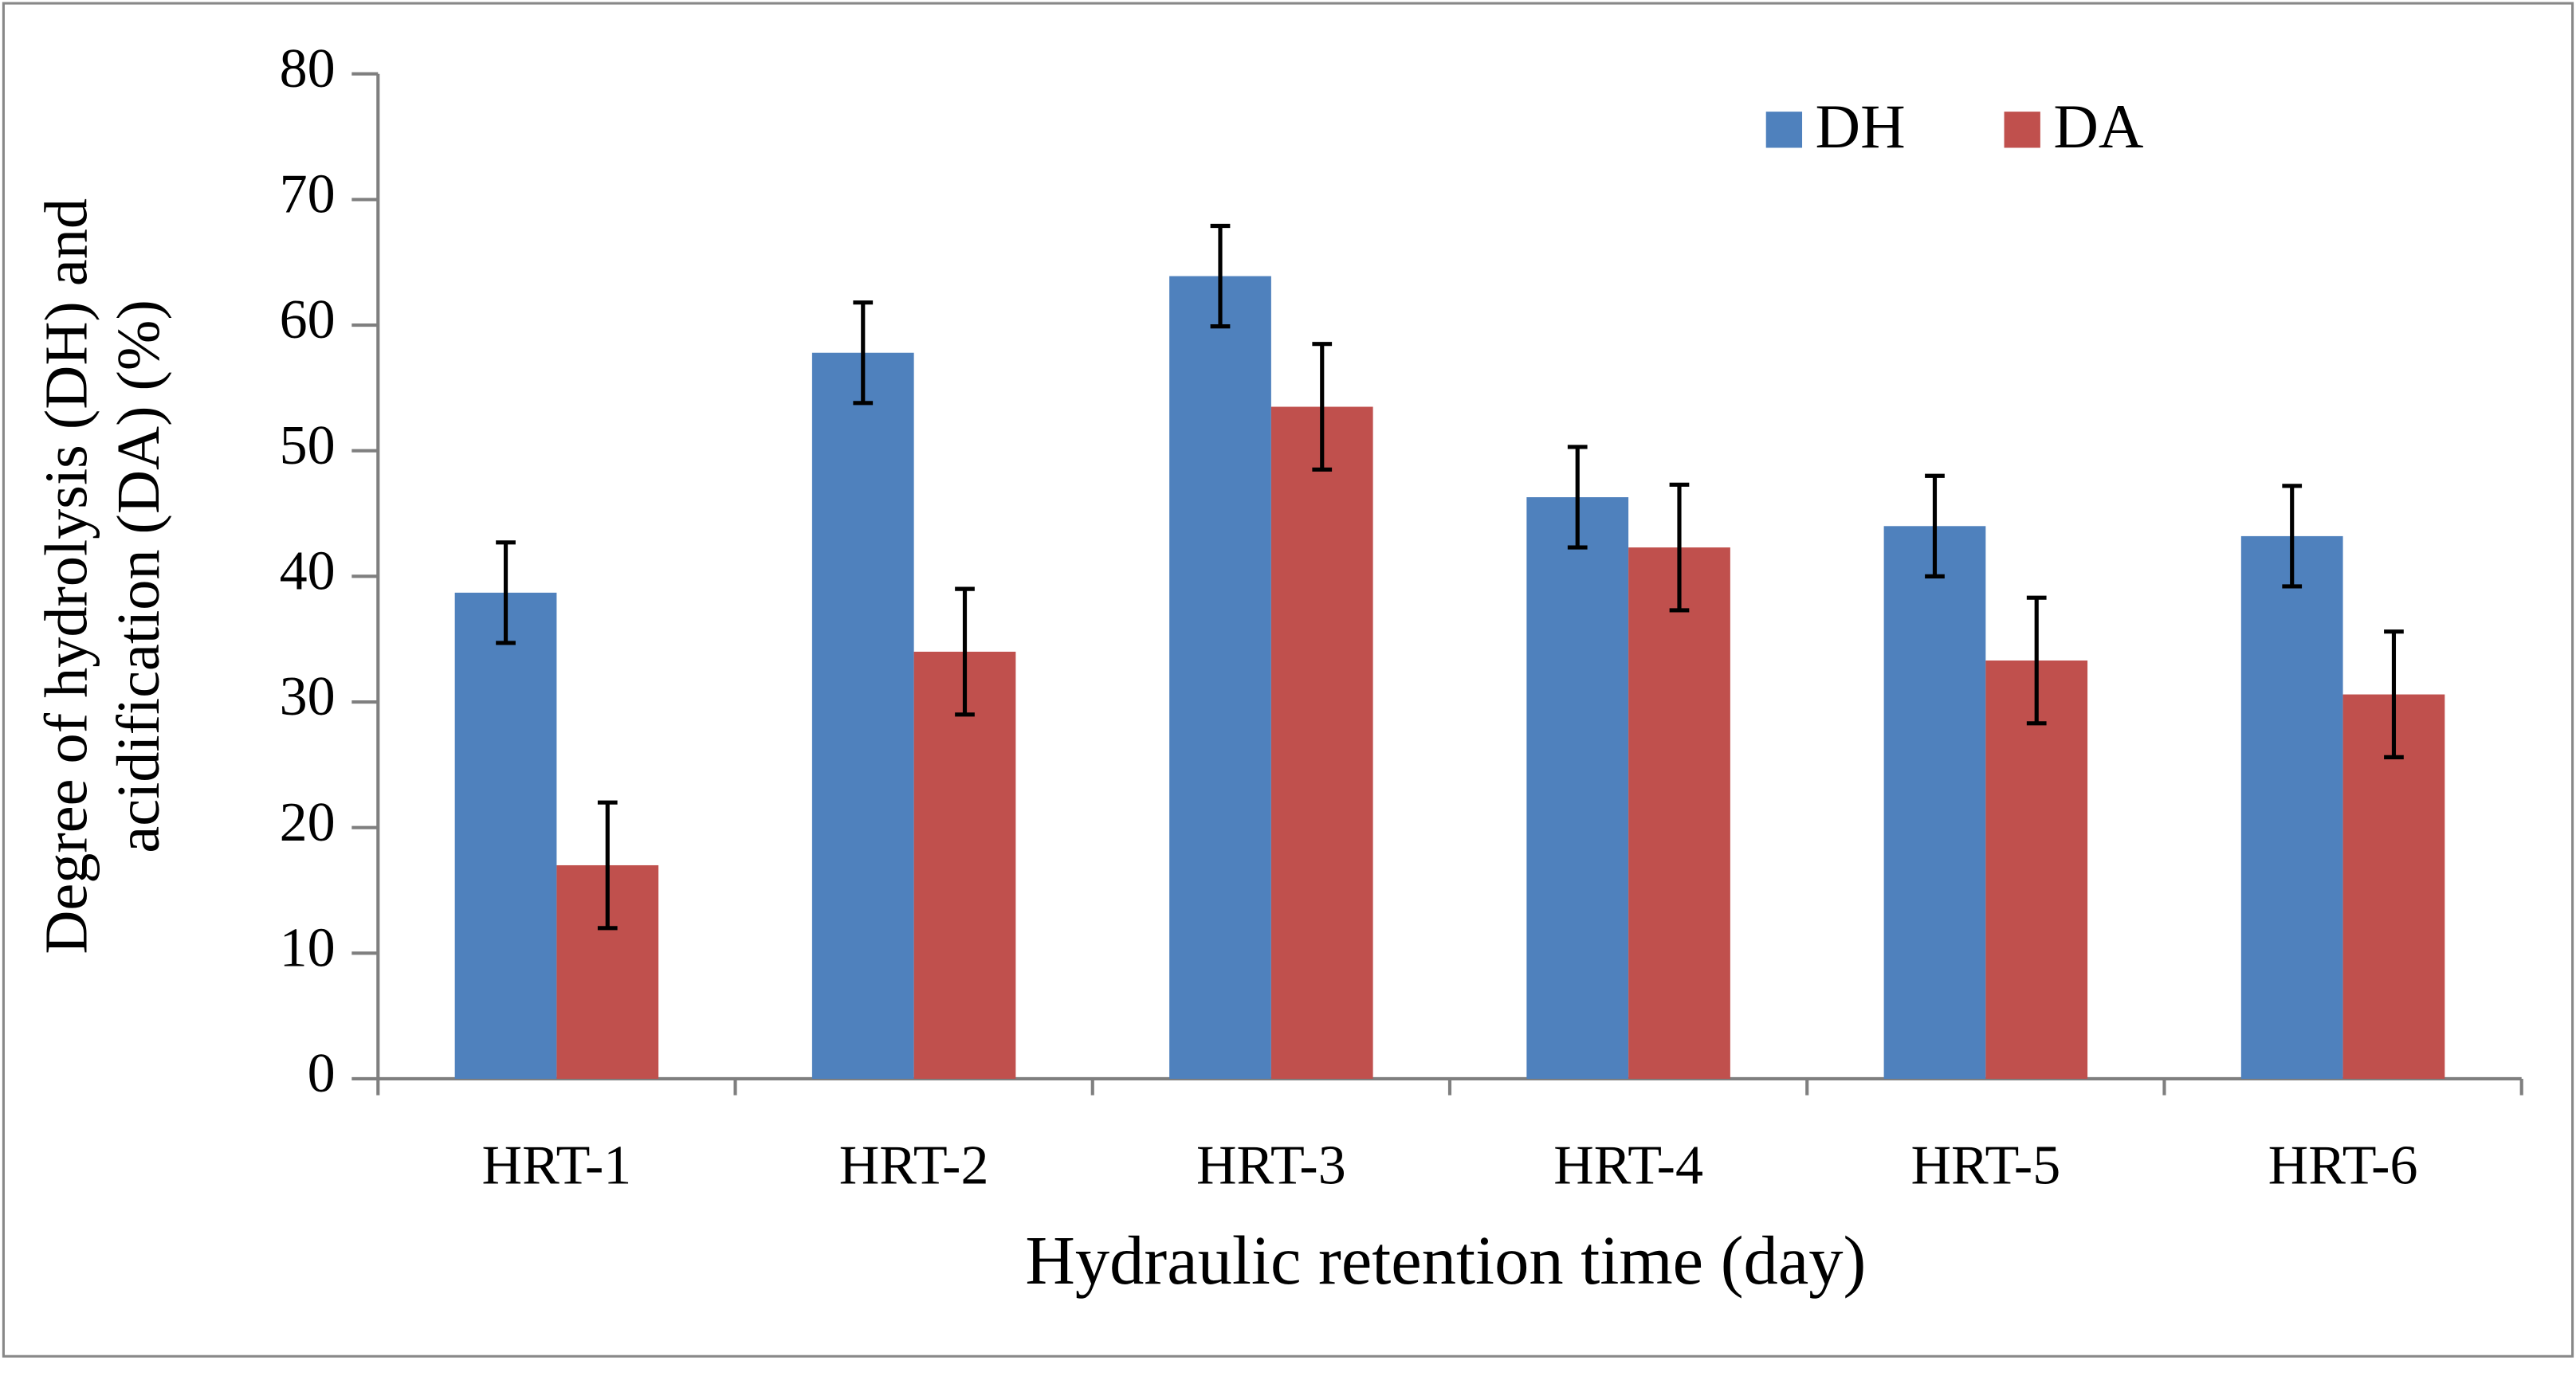  Describe the element at coordinates (1628, 1165) in the screenshot. I see `x-tick-label: HRT-4` at that location.